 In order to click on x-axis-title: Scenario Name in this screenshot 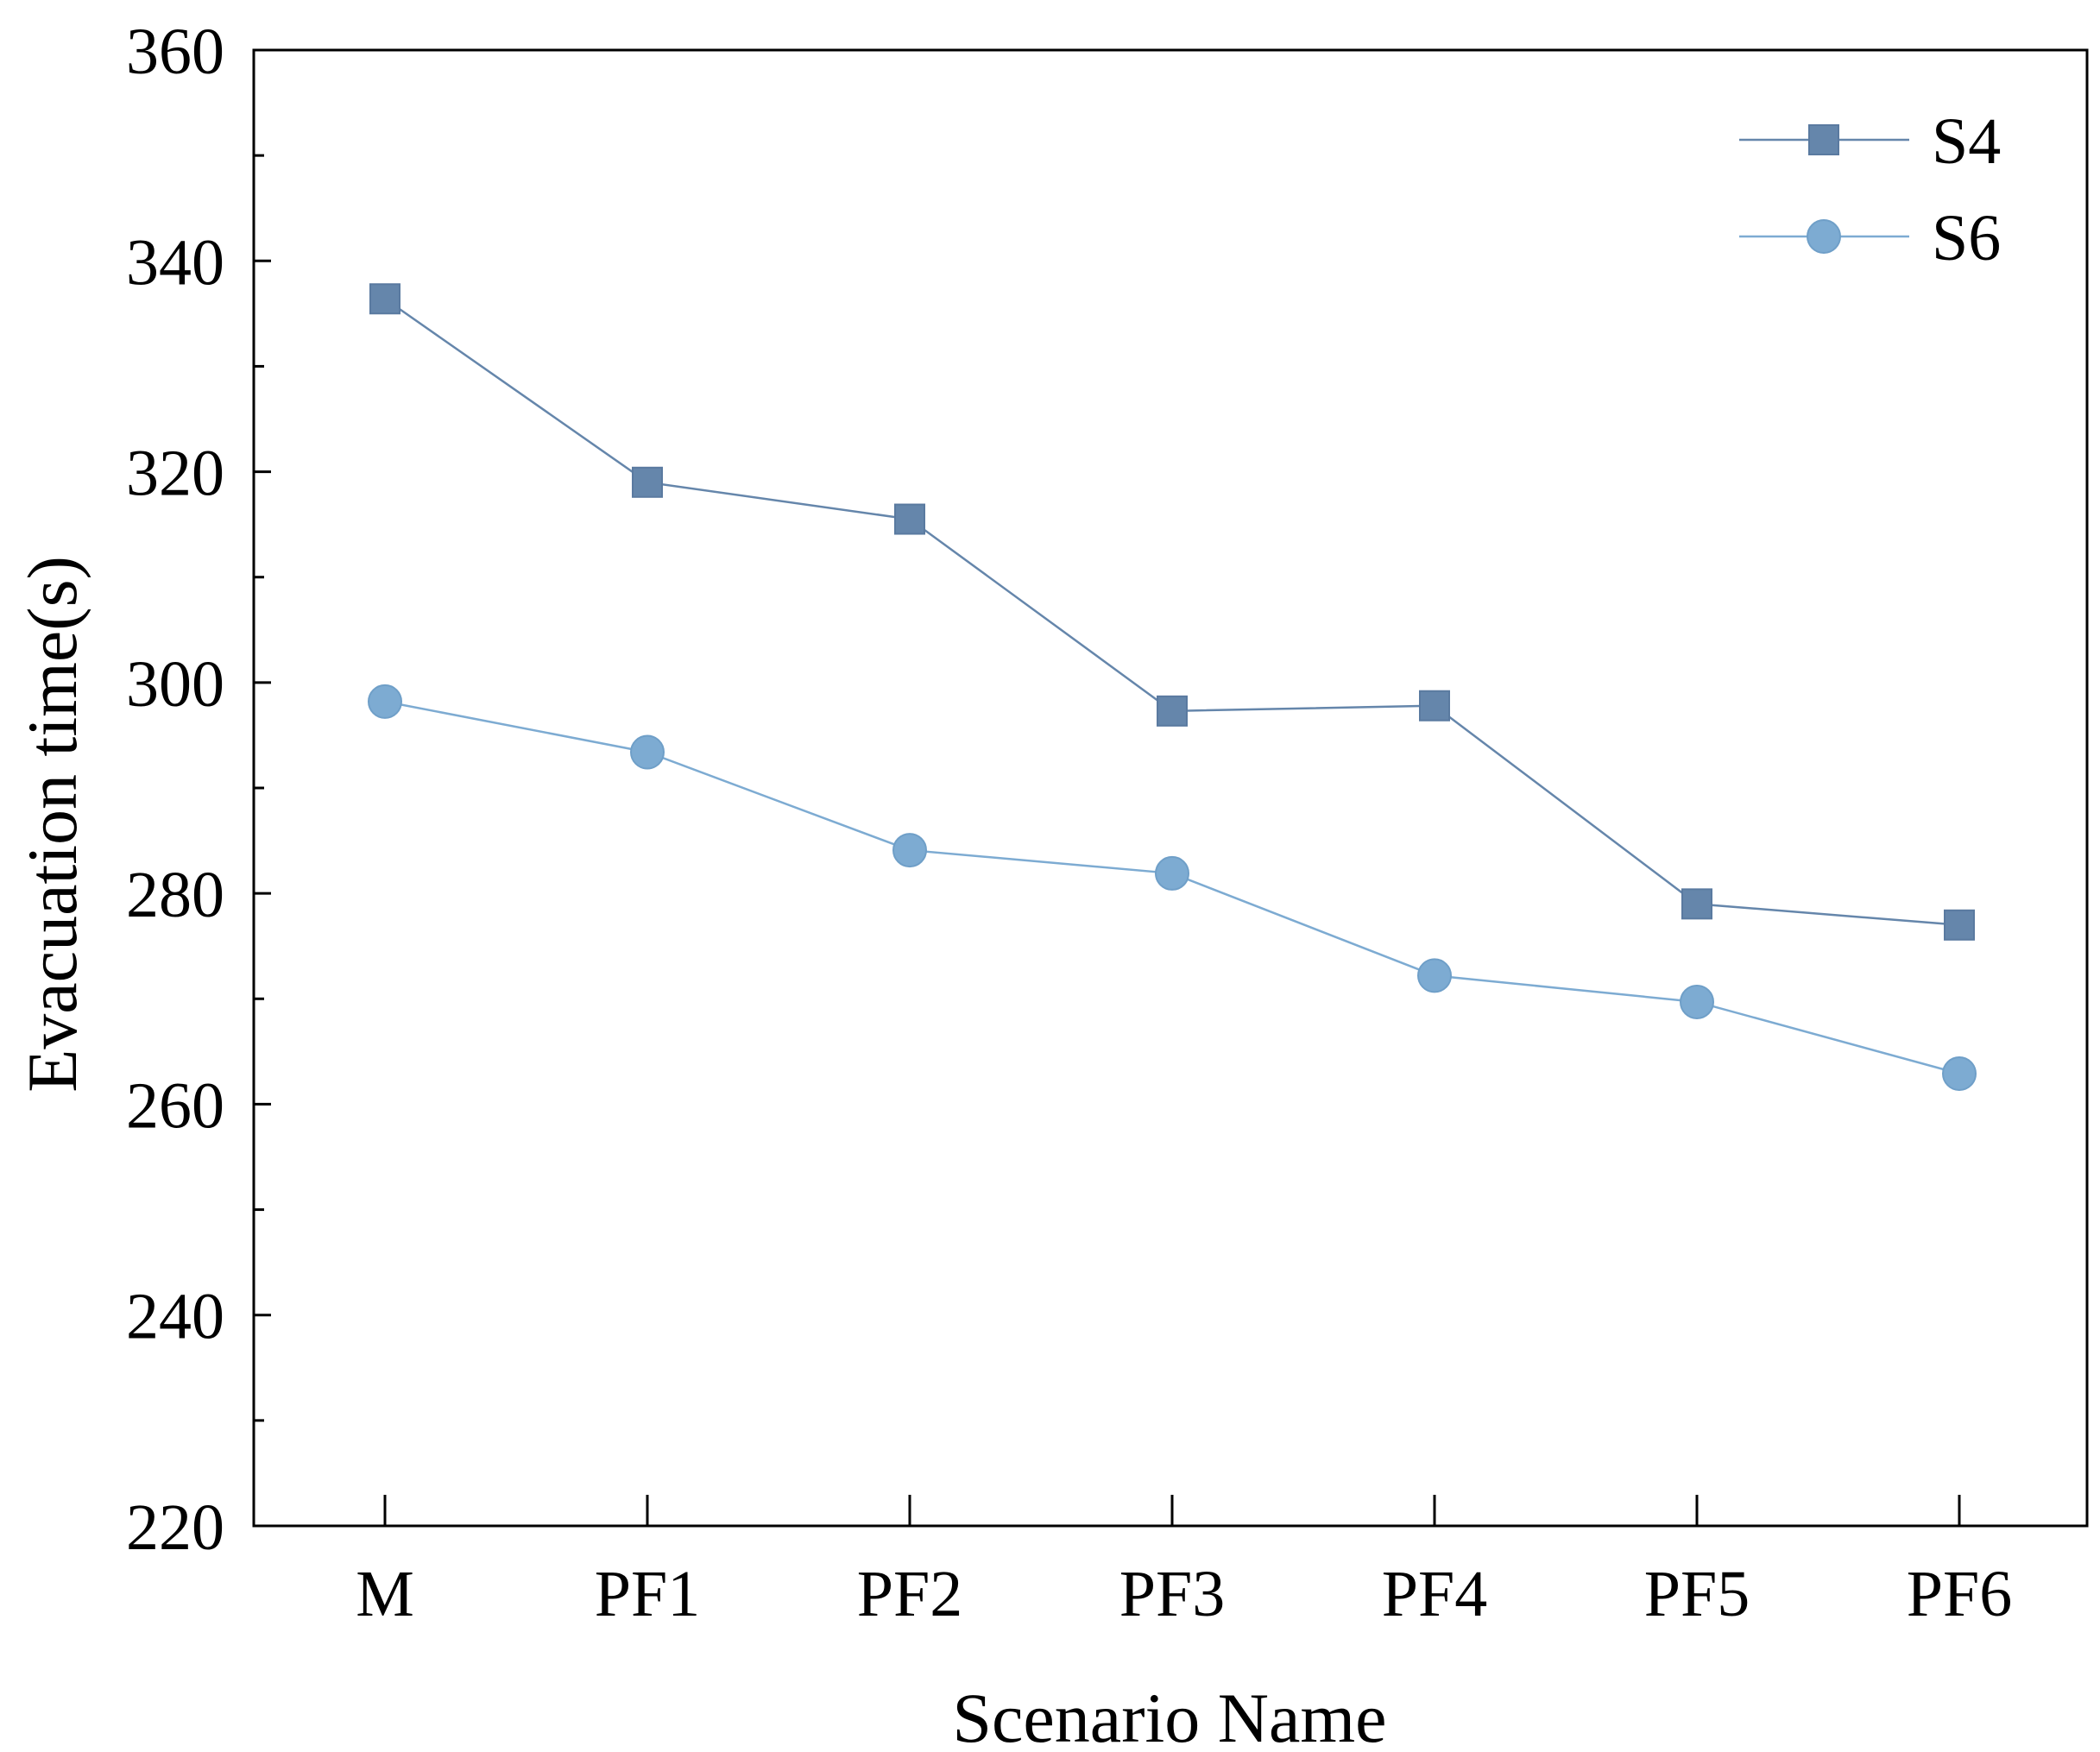, I will do `click(1169, 1715)`.